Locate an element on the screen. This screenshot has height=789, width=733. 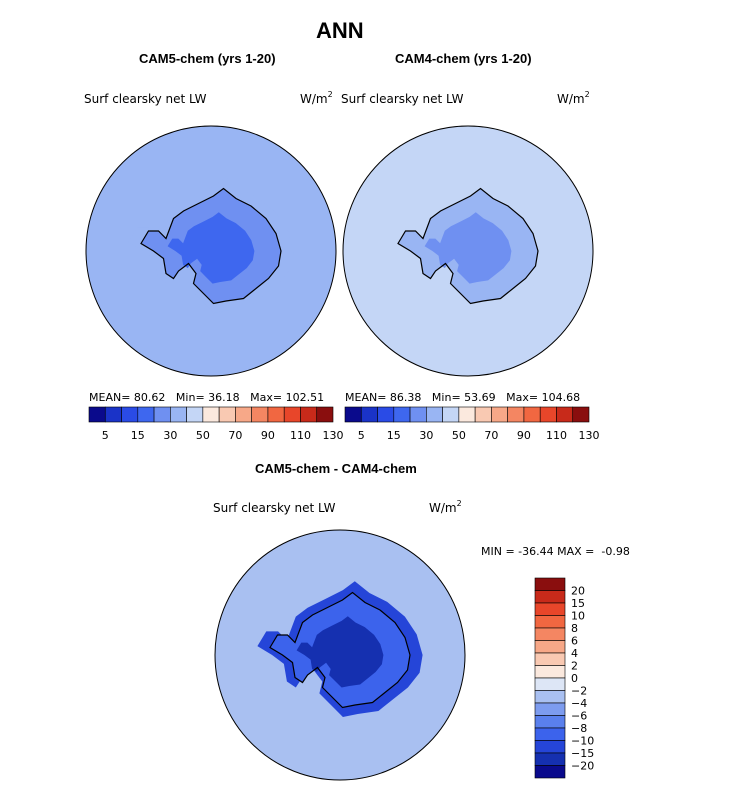
diff-colorbar-tick: 8 is located at coordinates (574, 628).